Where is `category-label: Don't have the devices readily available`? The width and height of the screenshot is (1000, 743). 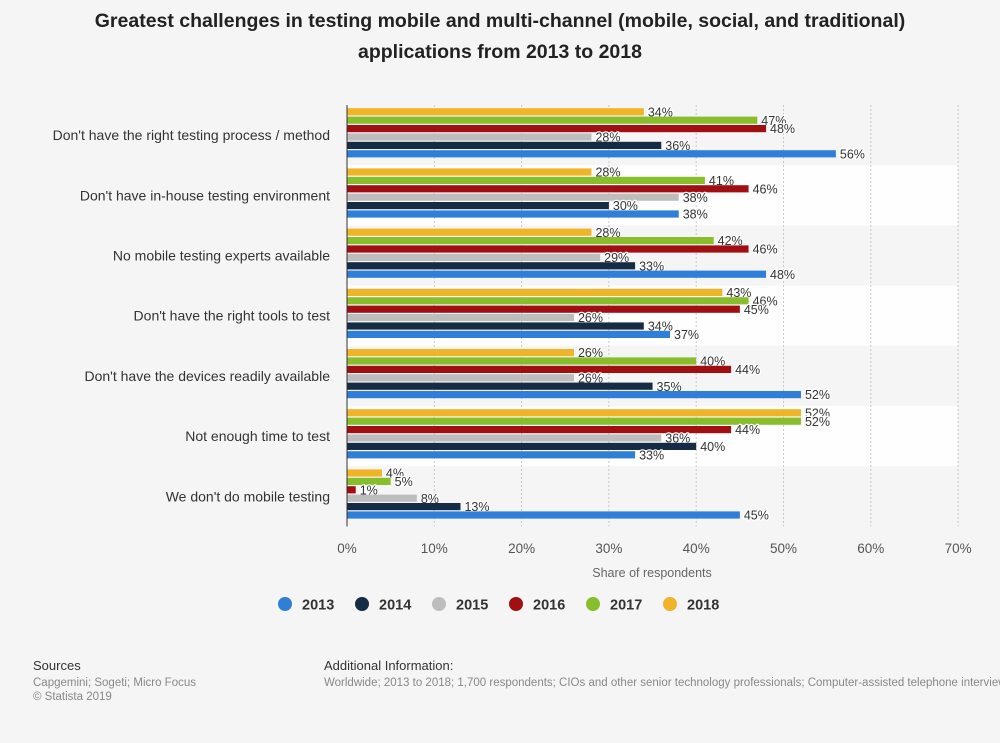
category-label: Don't have the devices readily available is located at coordinates (208, 376).